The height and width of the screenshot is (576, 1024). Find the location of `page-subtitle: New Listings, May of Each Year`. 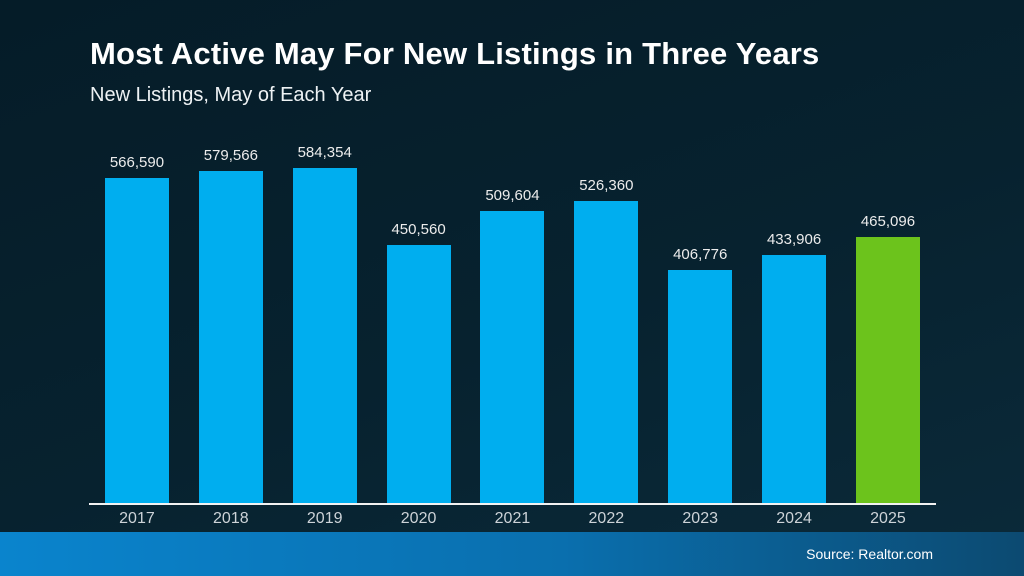

page-subtitle: New Listings, May of Each Year is located at coordinates (231, 95).